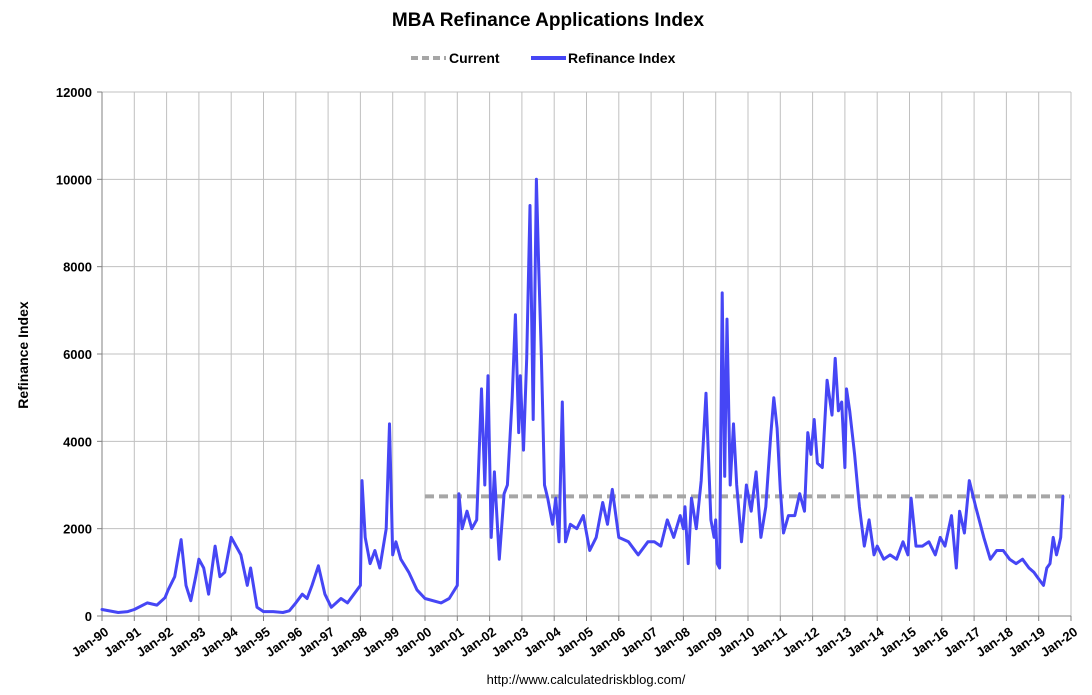 This screenshot has height=695, width=1092. Describe the element at coordinates (586, 679) in the screenshot. I see `source-url: http://www.calculatedriskblog.com/` at that location.